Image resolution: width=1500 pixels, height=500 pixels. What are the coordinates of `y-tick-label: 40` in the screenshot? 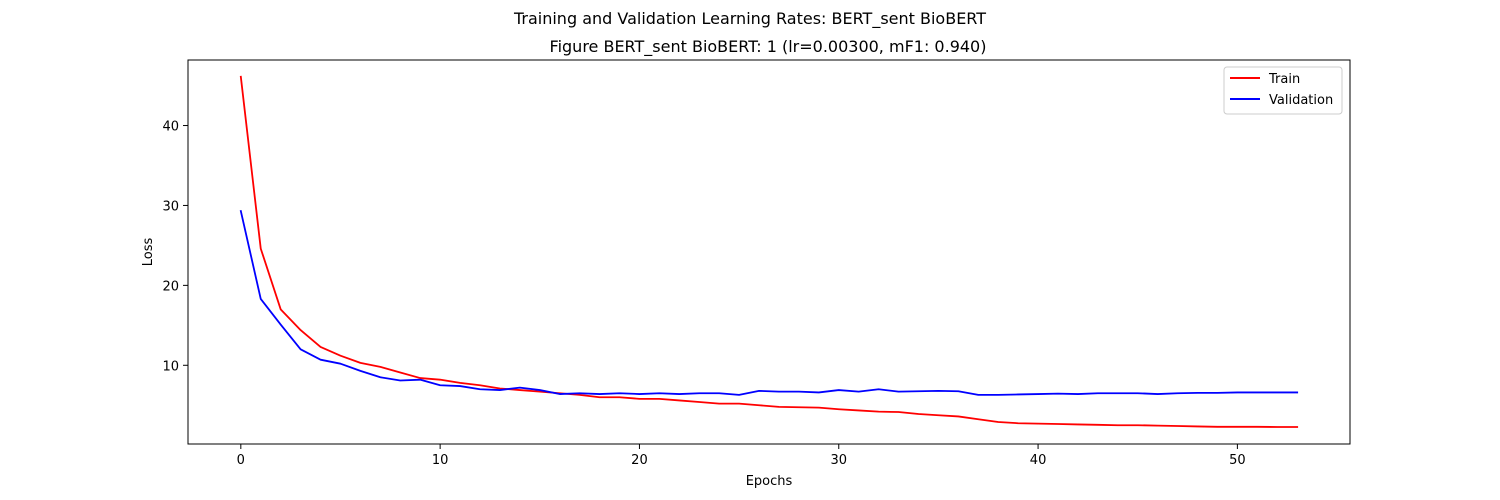 It's located at (170, 127).